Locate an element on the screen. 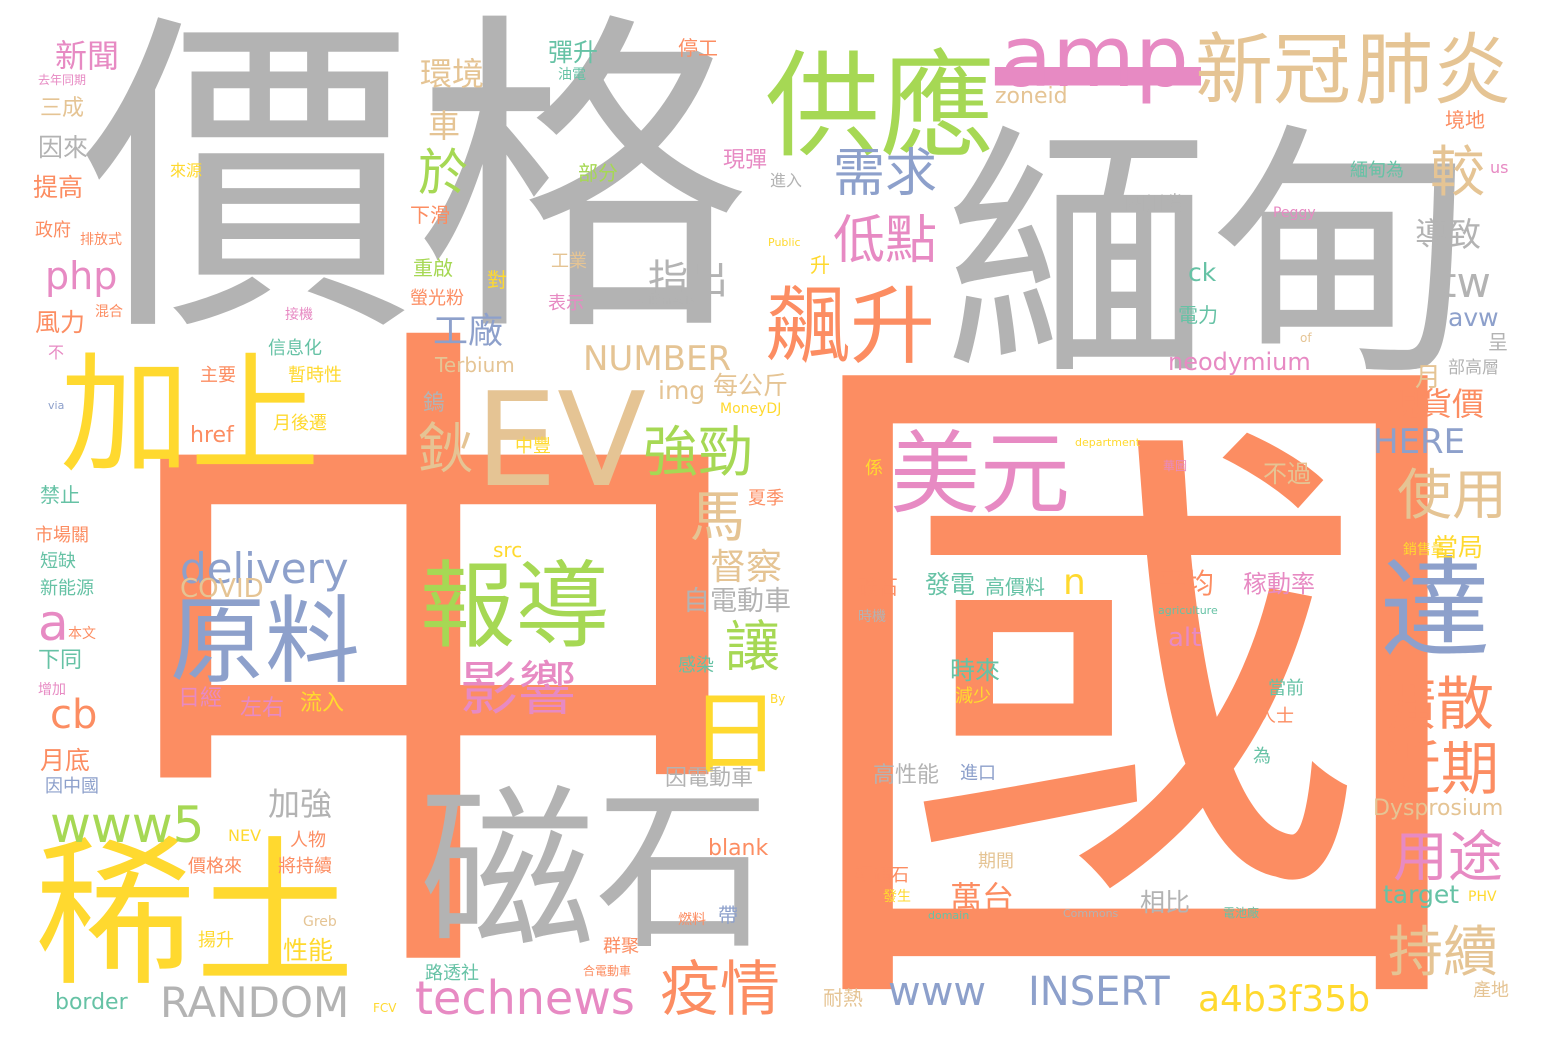  cloud-word: 鎢 is located at coordinates (434, 403).